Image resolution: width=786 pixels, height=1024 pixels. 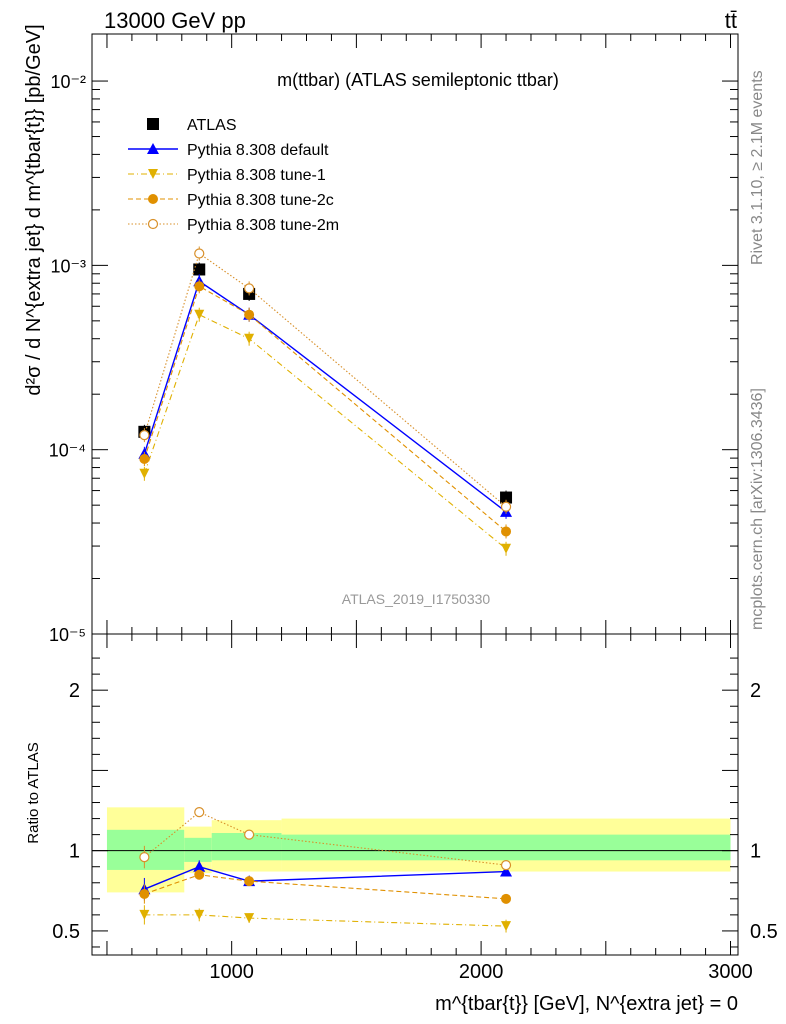 I want to click on mcplots-label: mcplots.cern.ch [arXiv:1306.3436], so click(x=757, y=509).